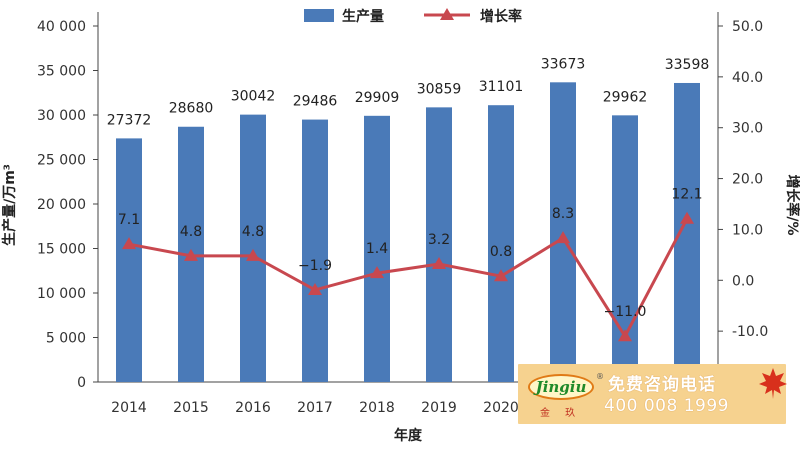 This screenshot has width=800, height=450. Describe the element at coordinates (501, 16) in the screenshot. I see `legend-line-label: 增长率` at that location.